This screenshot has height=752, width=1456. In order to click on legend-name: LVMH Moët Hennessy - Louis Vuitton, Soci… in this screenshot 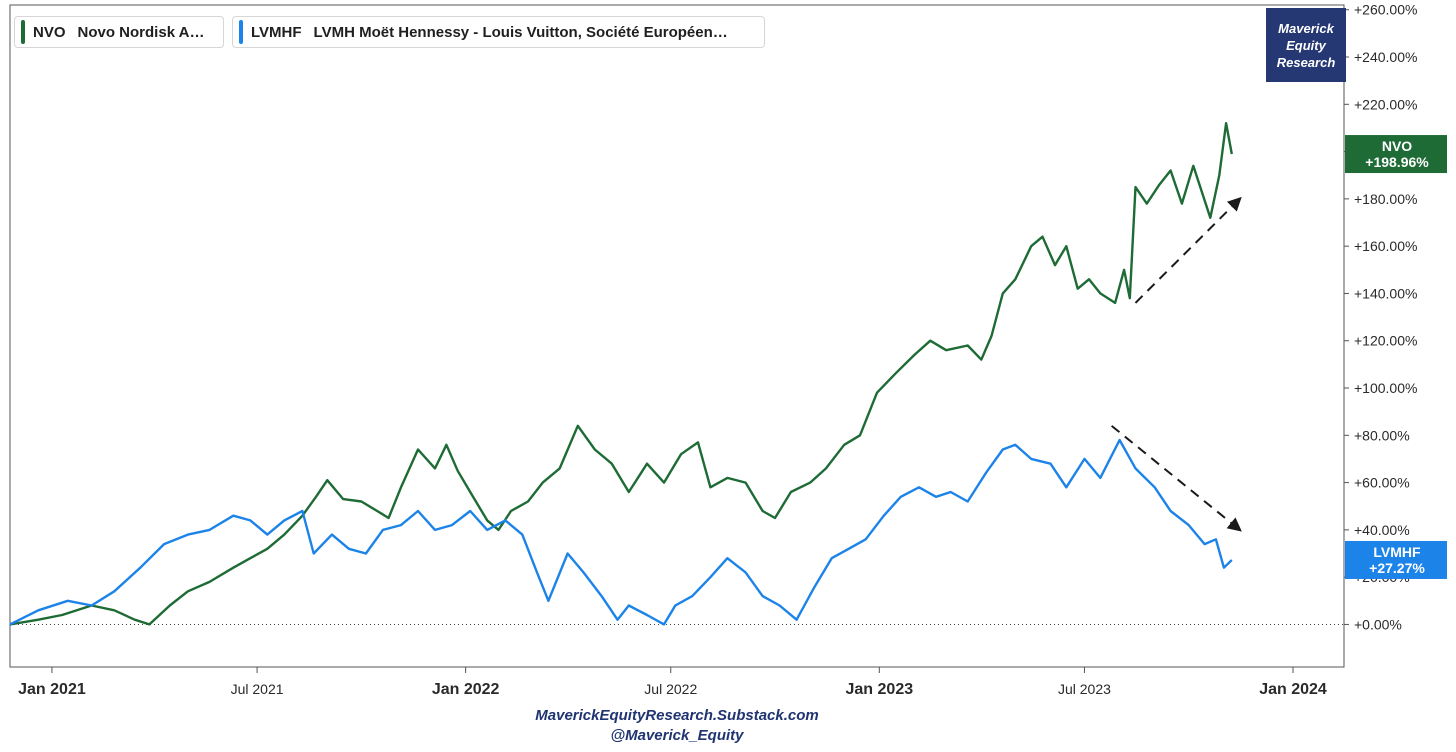, I will do `click(520, 32)`.